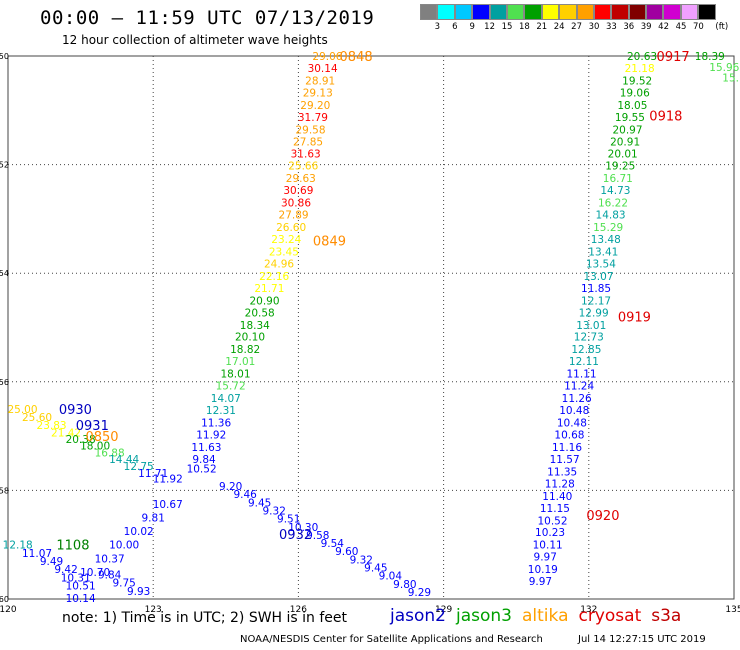 The width and height of the screenshot is (740, 650). I want to click on swh-value: 12.17, so click(596, 301).